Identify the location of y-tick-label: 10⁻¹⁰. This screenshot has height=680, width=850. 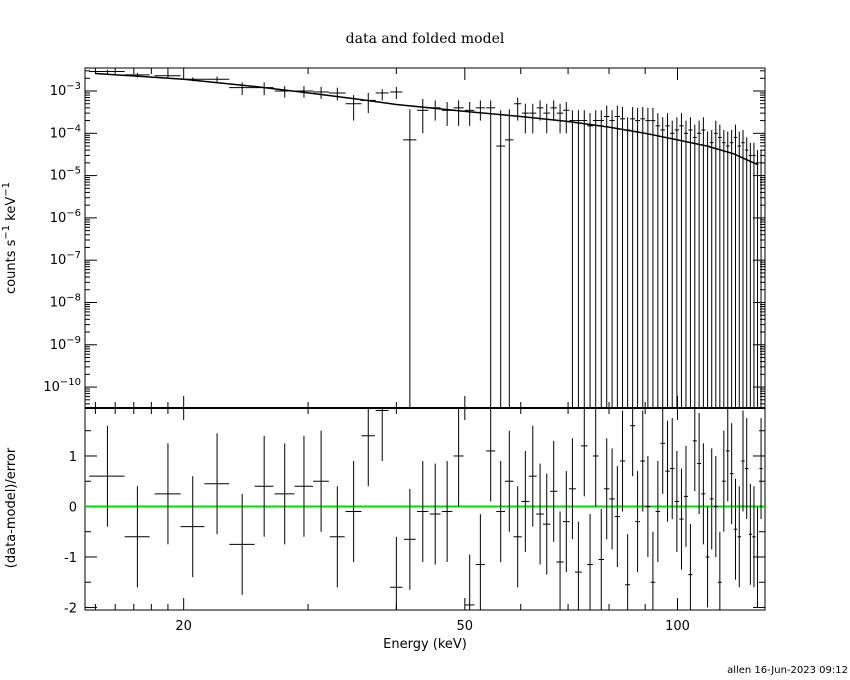
(62, 386).